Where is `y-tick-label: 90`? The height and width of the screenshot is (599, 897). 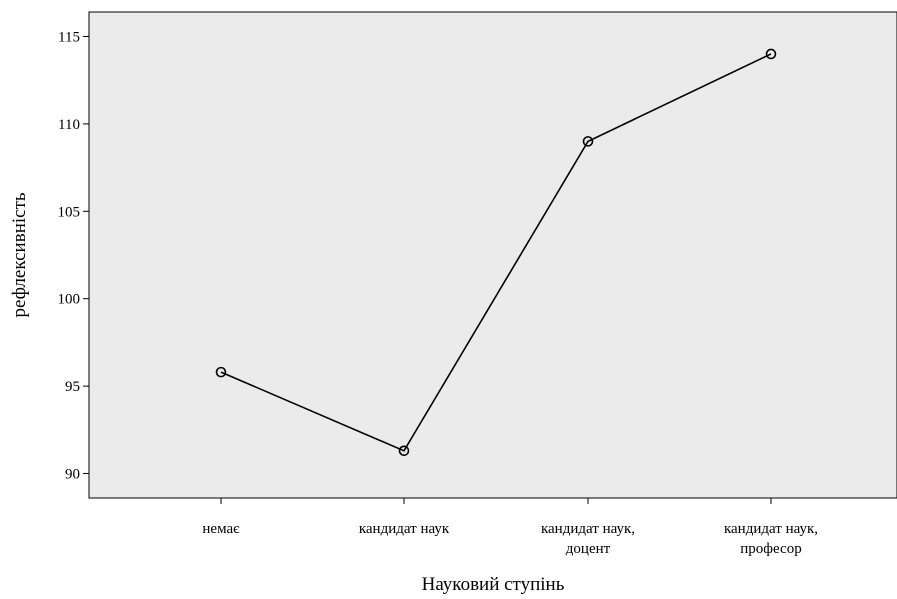
y-tick-label: 90 is located at coordinates (72, 475).